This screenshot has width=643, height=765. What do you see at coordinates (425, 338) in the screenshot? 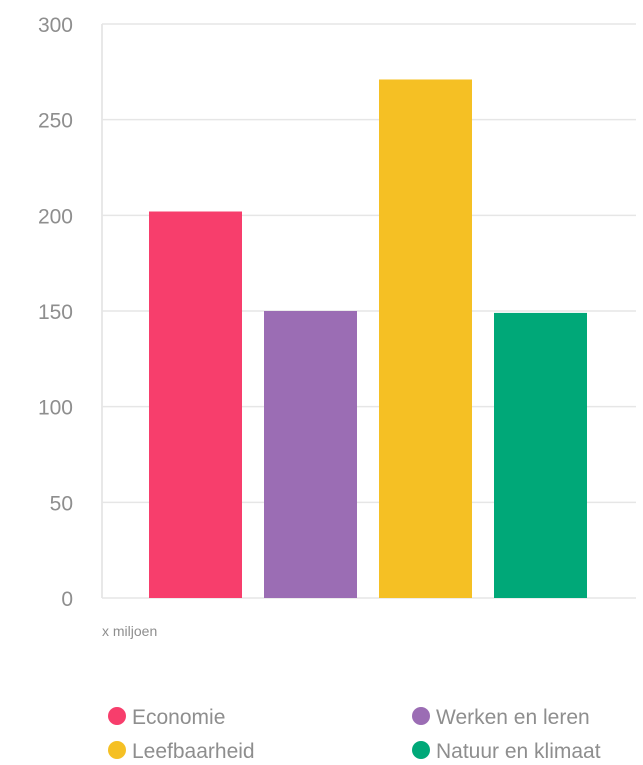
I see `bar-leefbaarheid` at bounding box center [425, 338].